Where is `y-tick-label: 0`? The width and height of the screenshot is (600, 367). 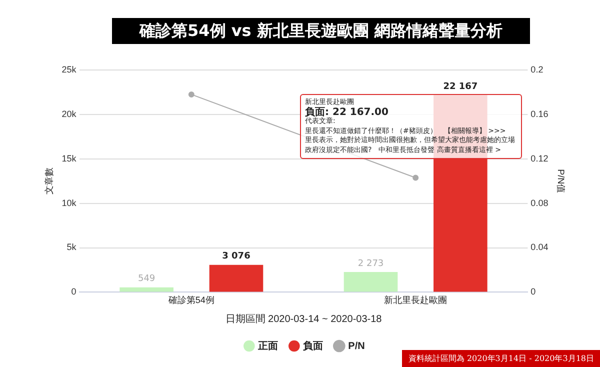
y-tick-label: 0 is located at coordinates (73, 291).